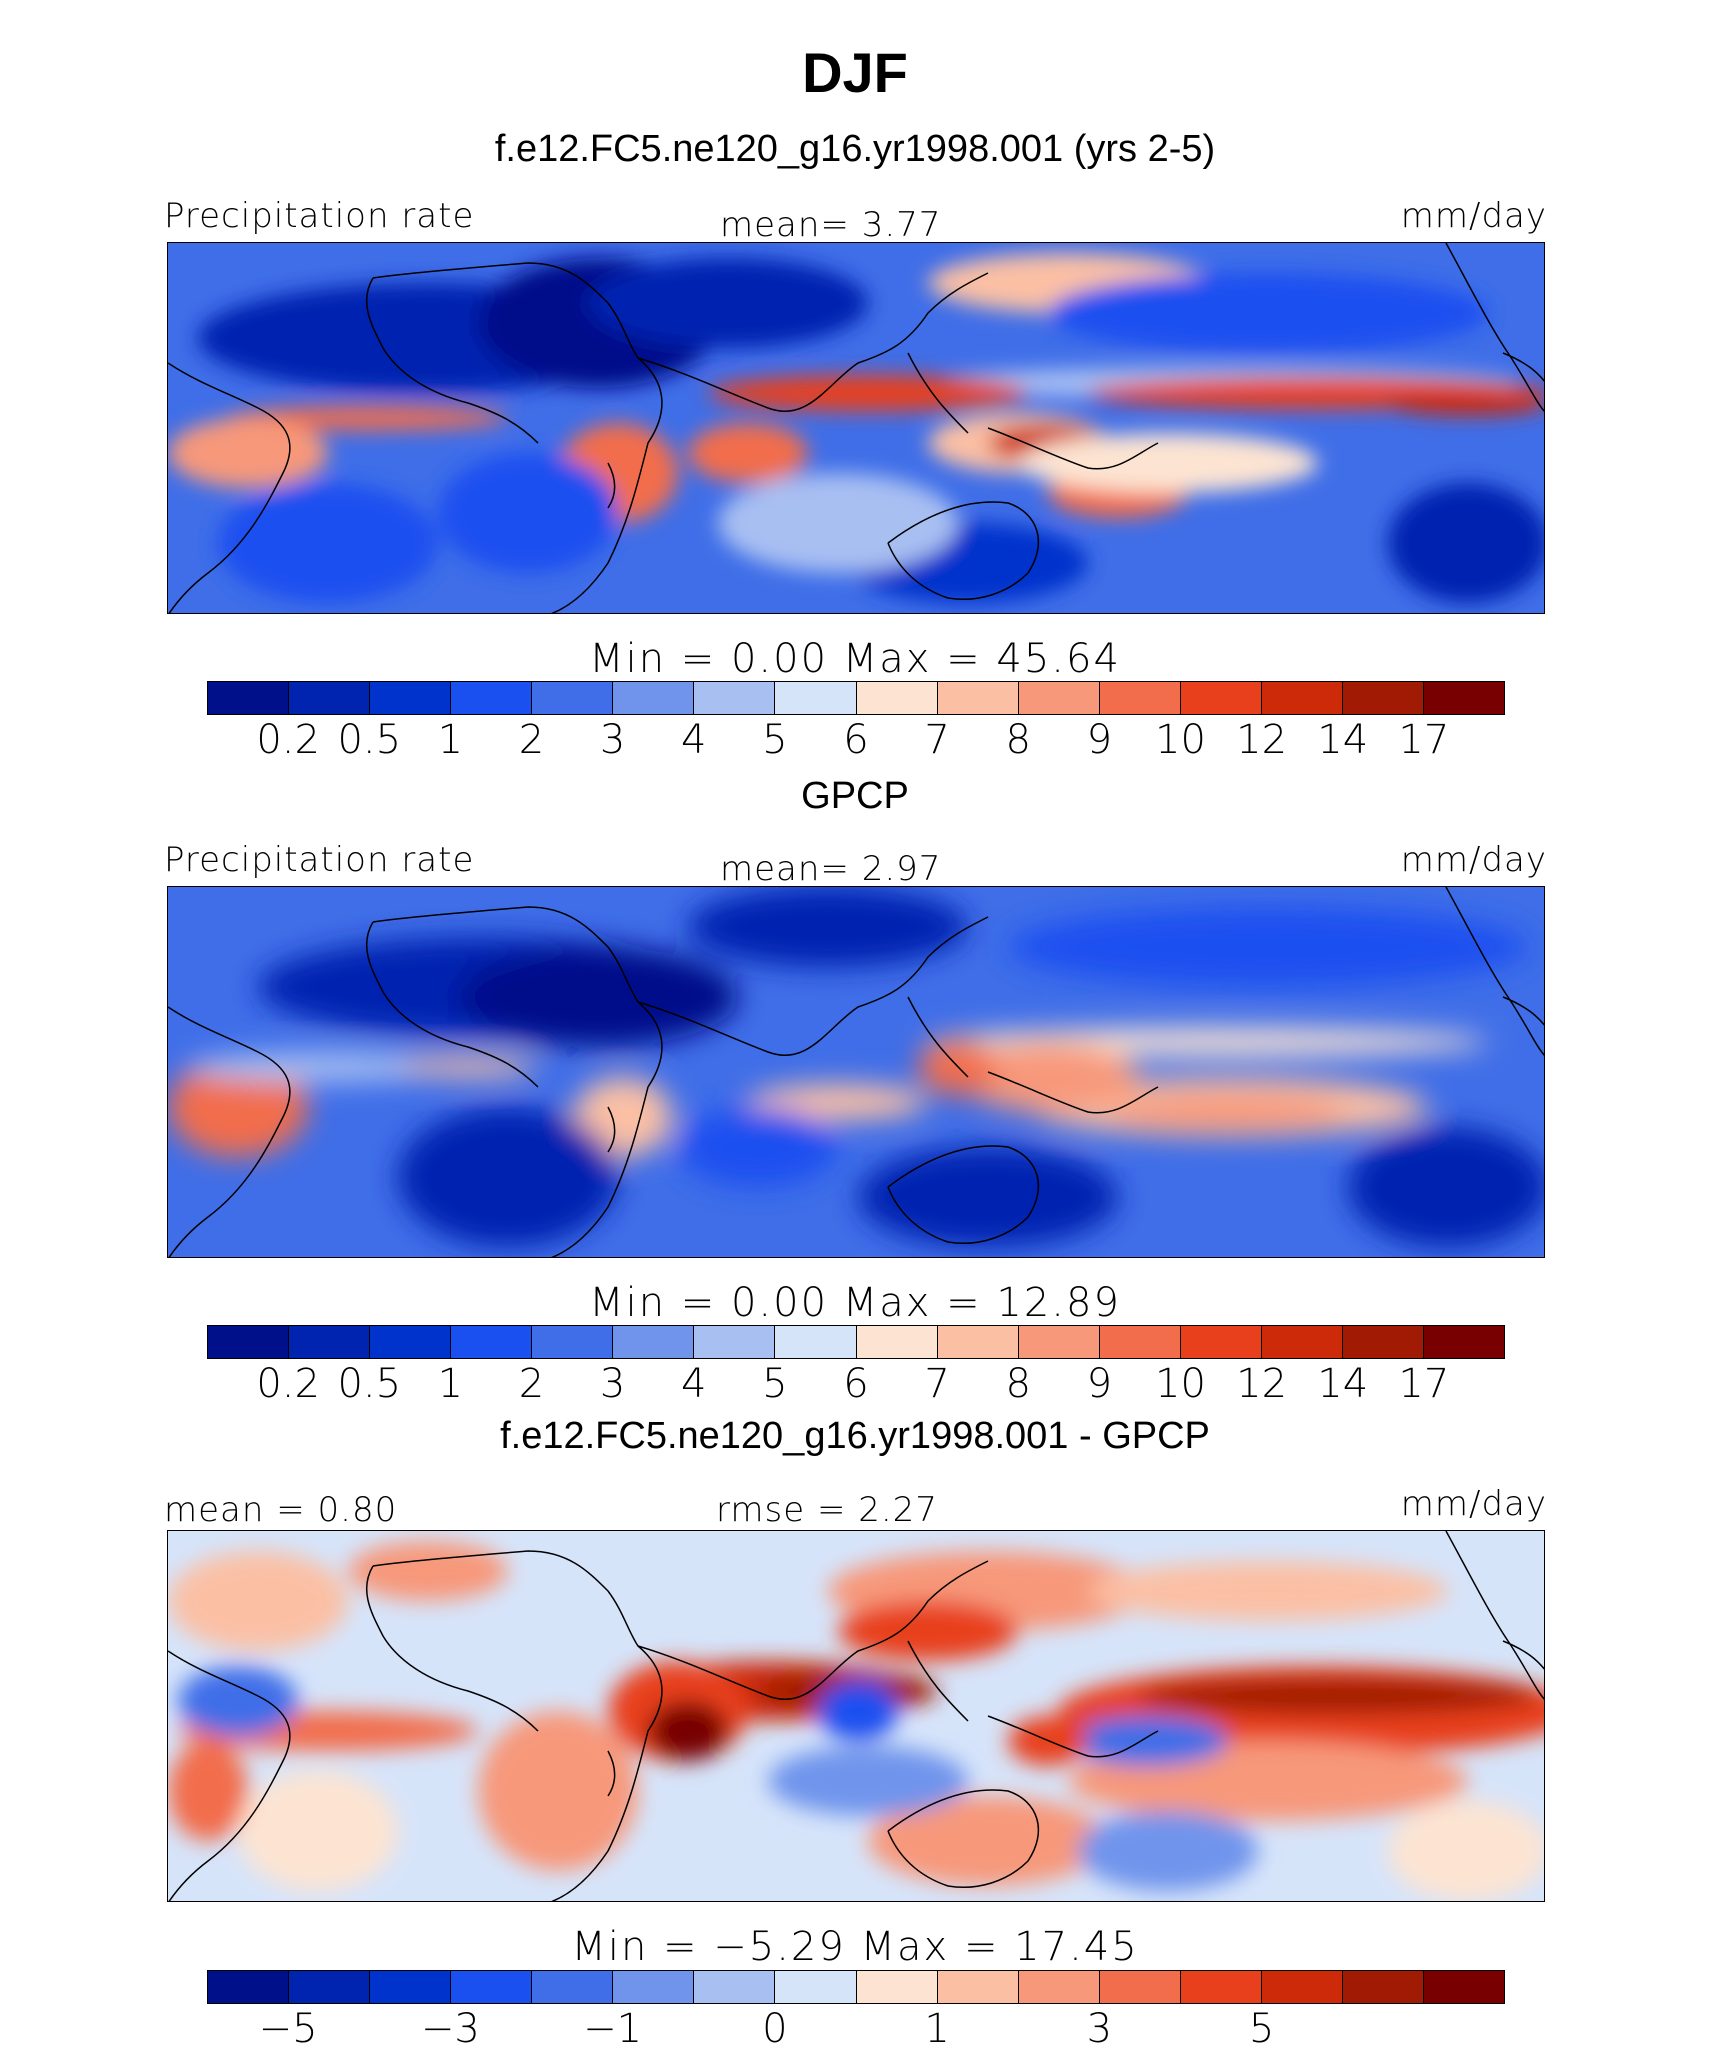 The image size is (1710, 2052). What do you see at coordinates (855, 149) in the screenshot?
I see `panel-model-title: f.e12.FC5.ne120_g16.yr1998.001 (yrs 2-5)` at bounding box center [855, 149].